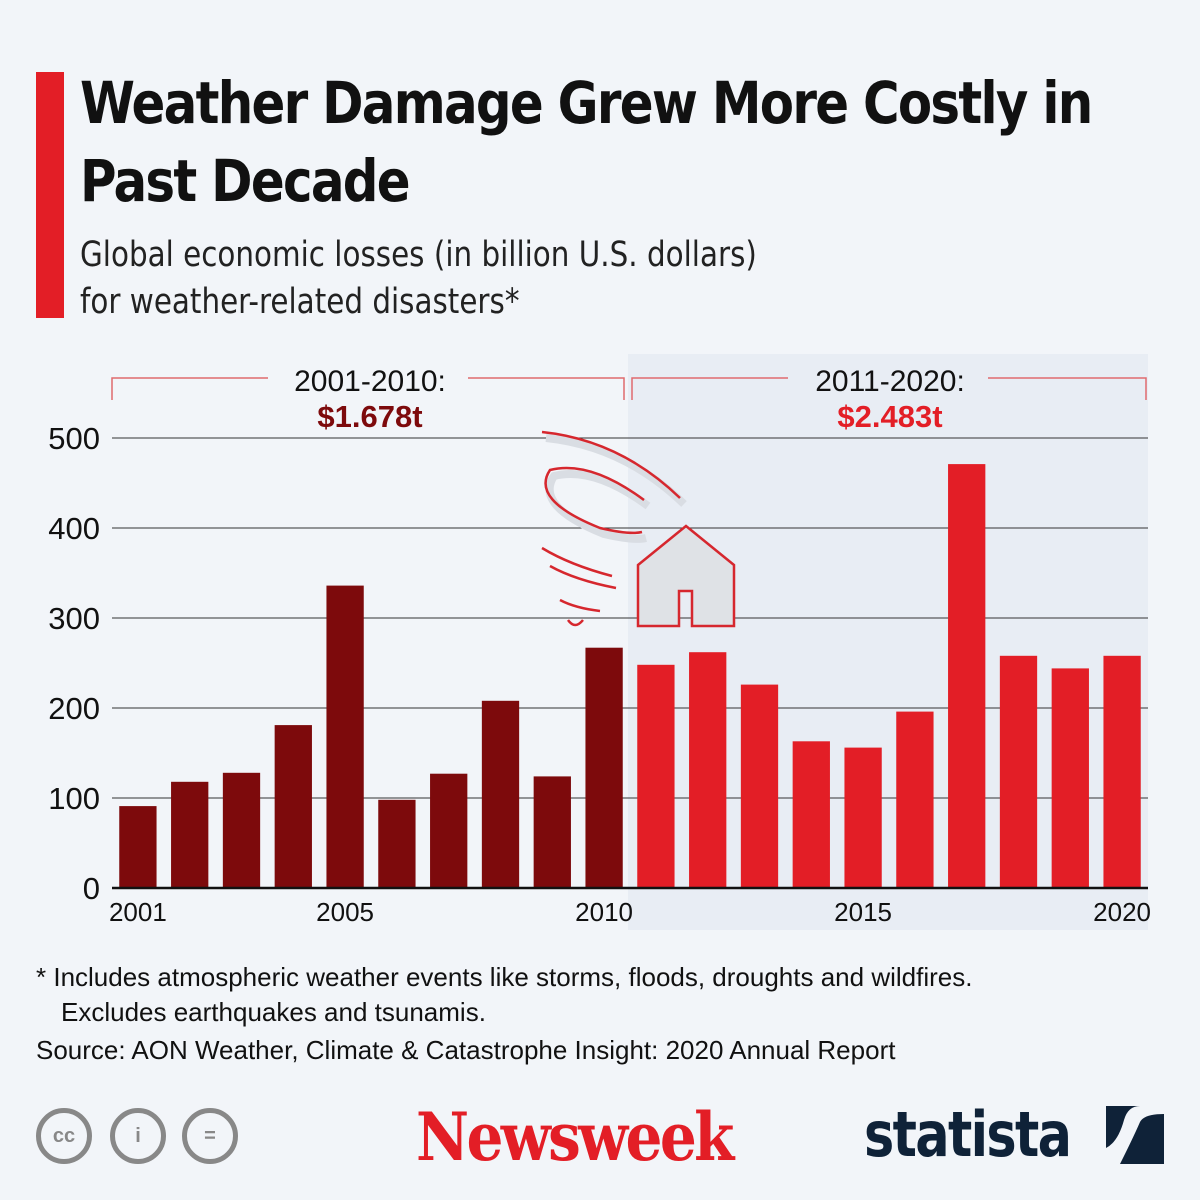  I want to click on title-accent-bar, so click(50, 195).